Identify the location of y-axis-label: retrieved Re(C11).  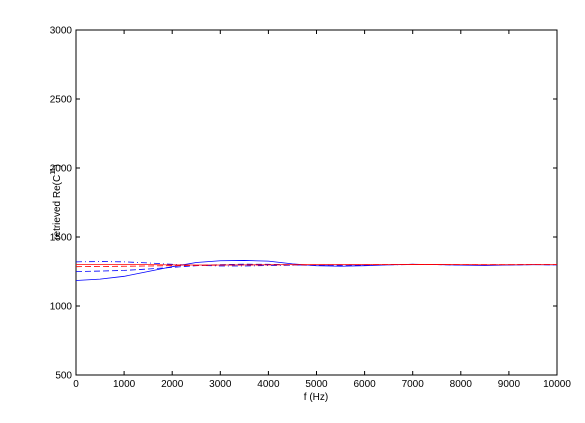
(56, 202).